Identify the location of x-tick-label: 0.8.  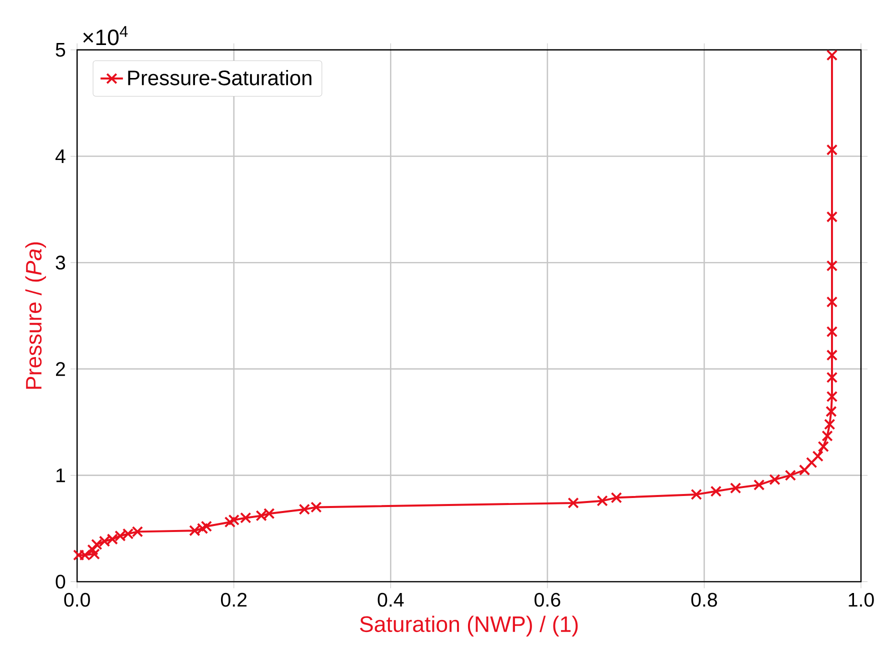
(704, 599).